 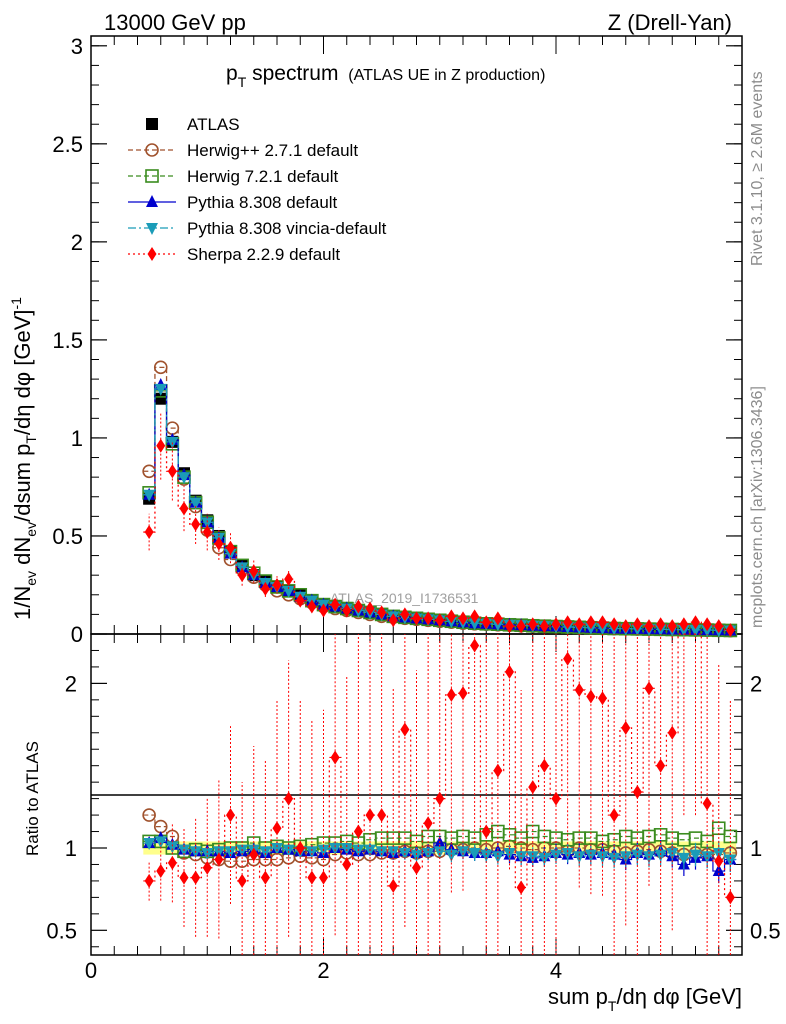 I want to click on x-tick-label: 0, so click(x=91, y=970).